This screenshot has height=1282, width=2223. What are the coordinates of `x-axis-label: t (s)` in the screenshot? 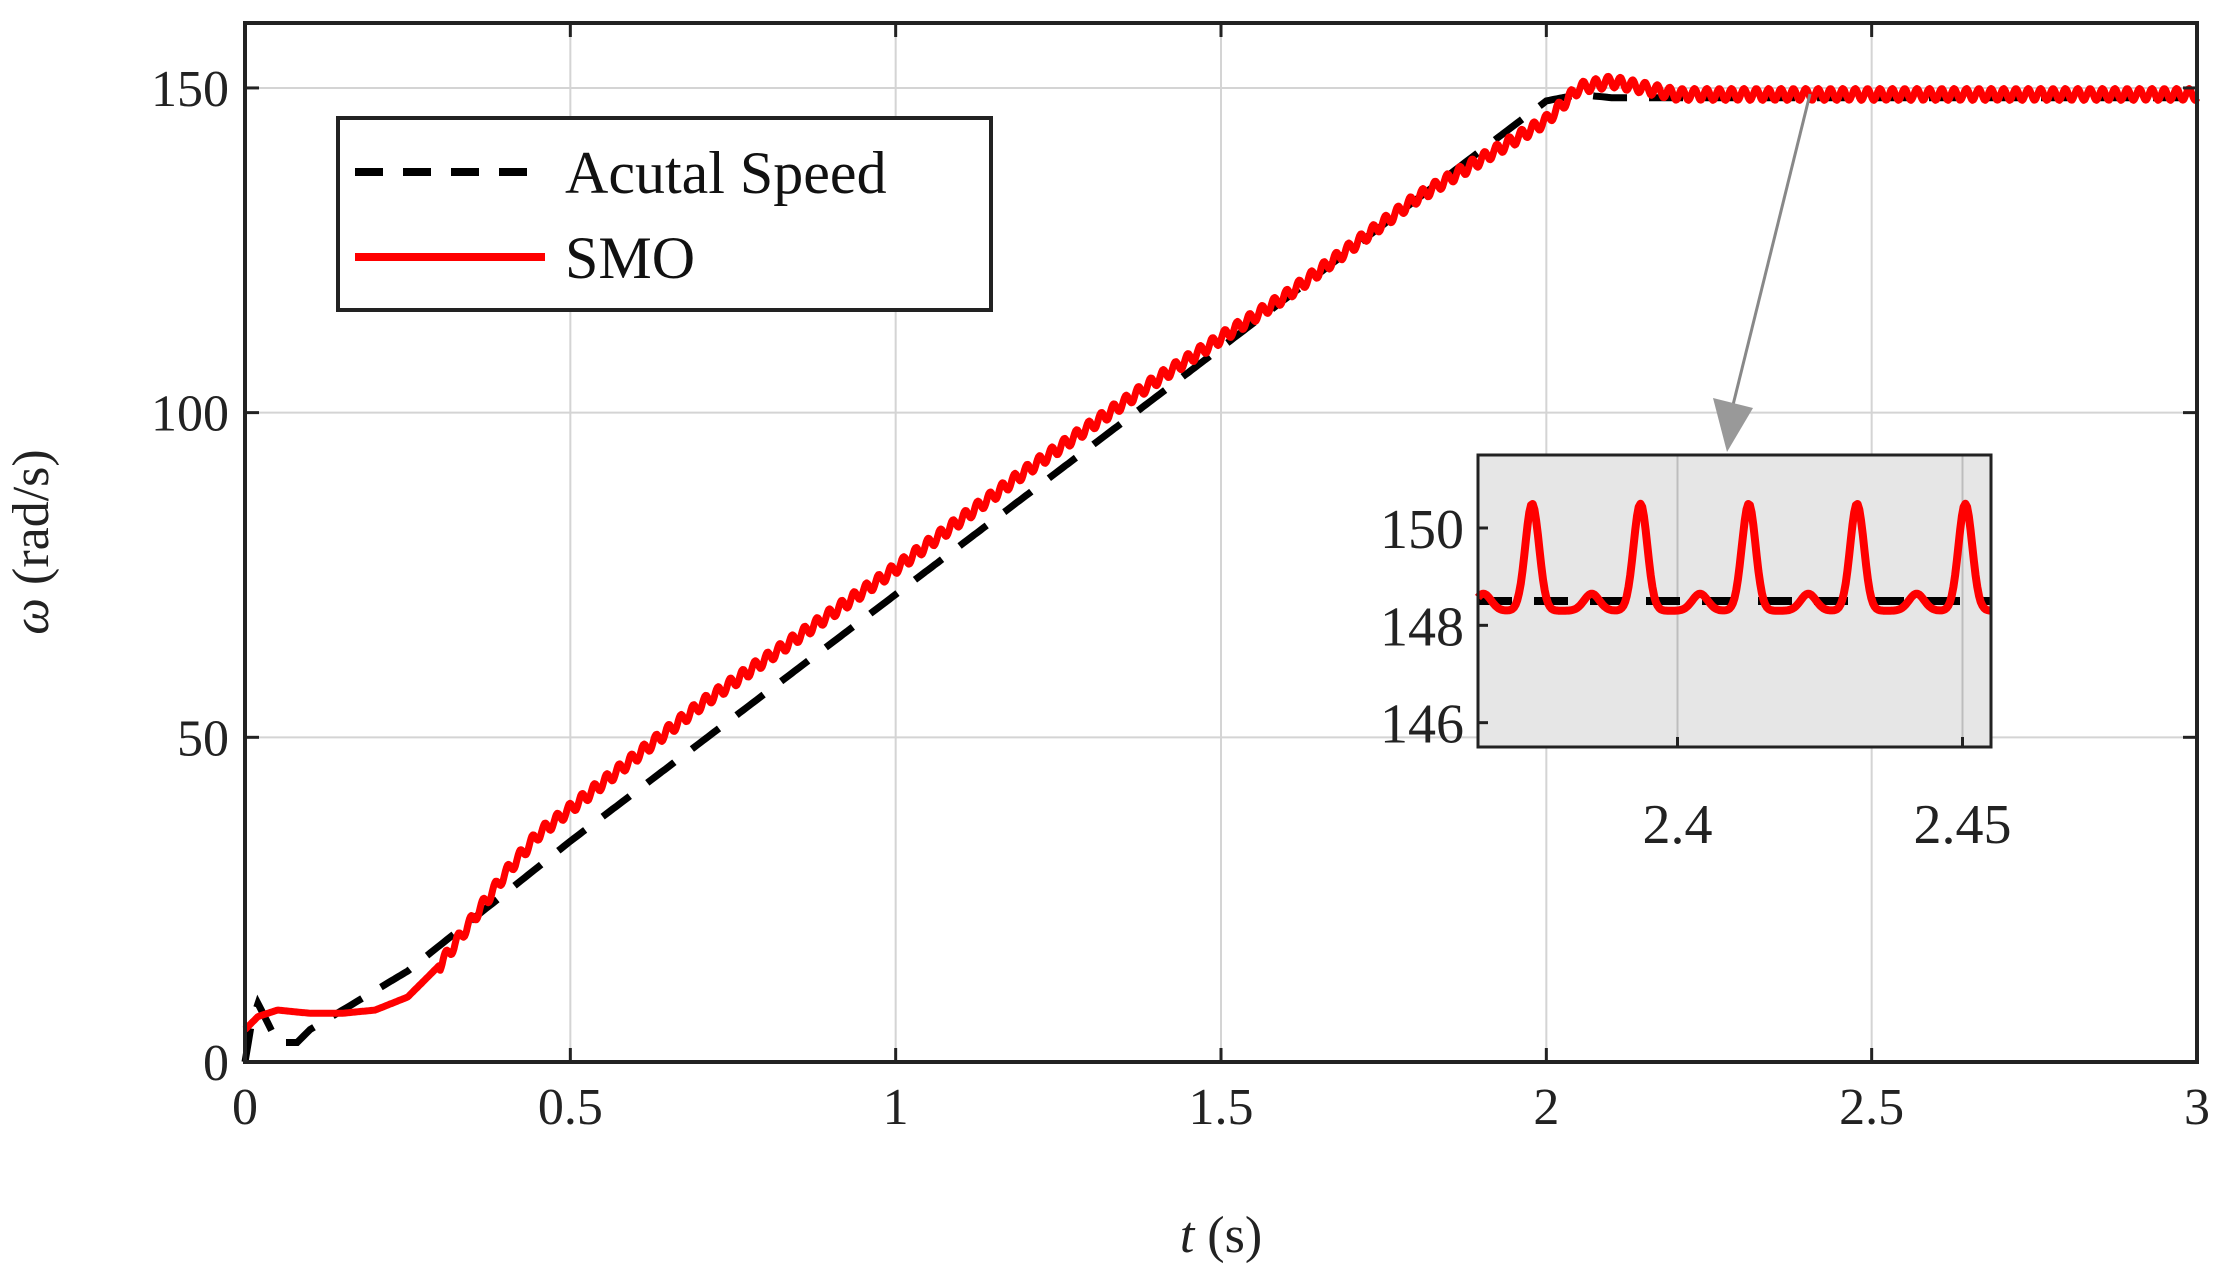 It's located at (1221, 1235).